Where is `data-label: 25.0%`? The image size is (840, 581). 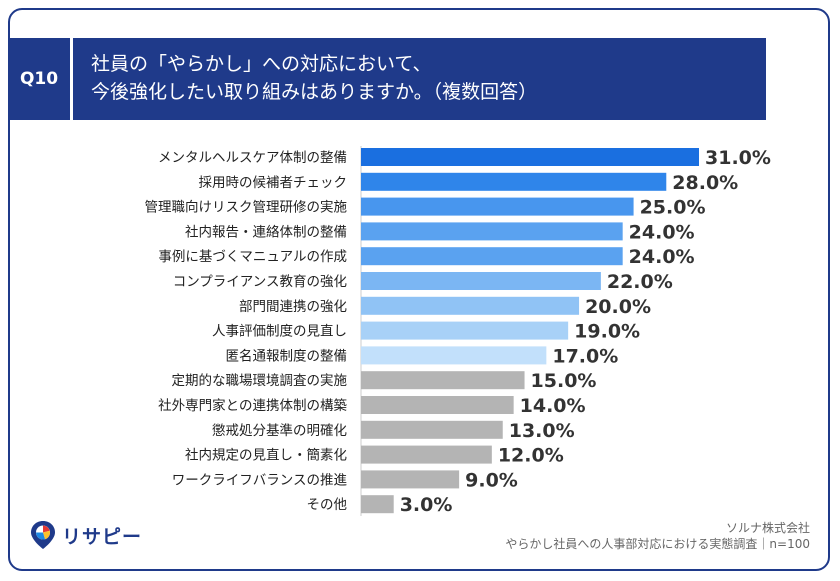 data-label: 25.0% is located at coordinates (673, 208).